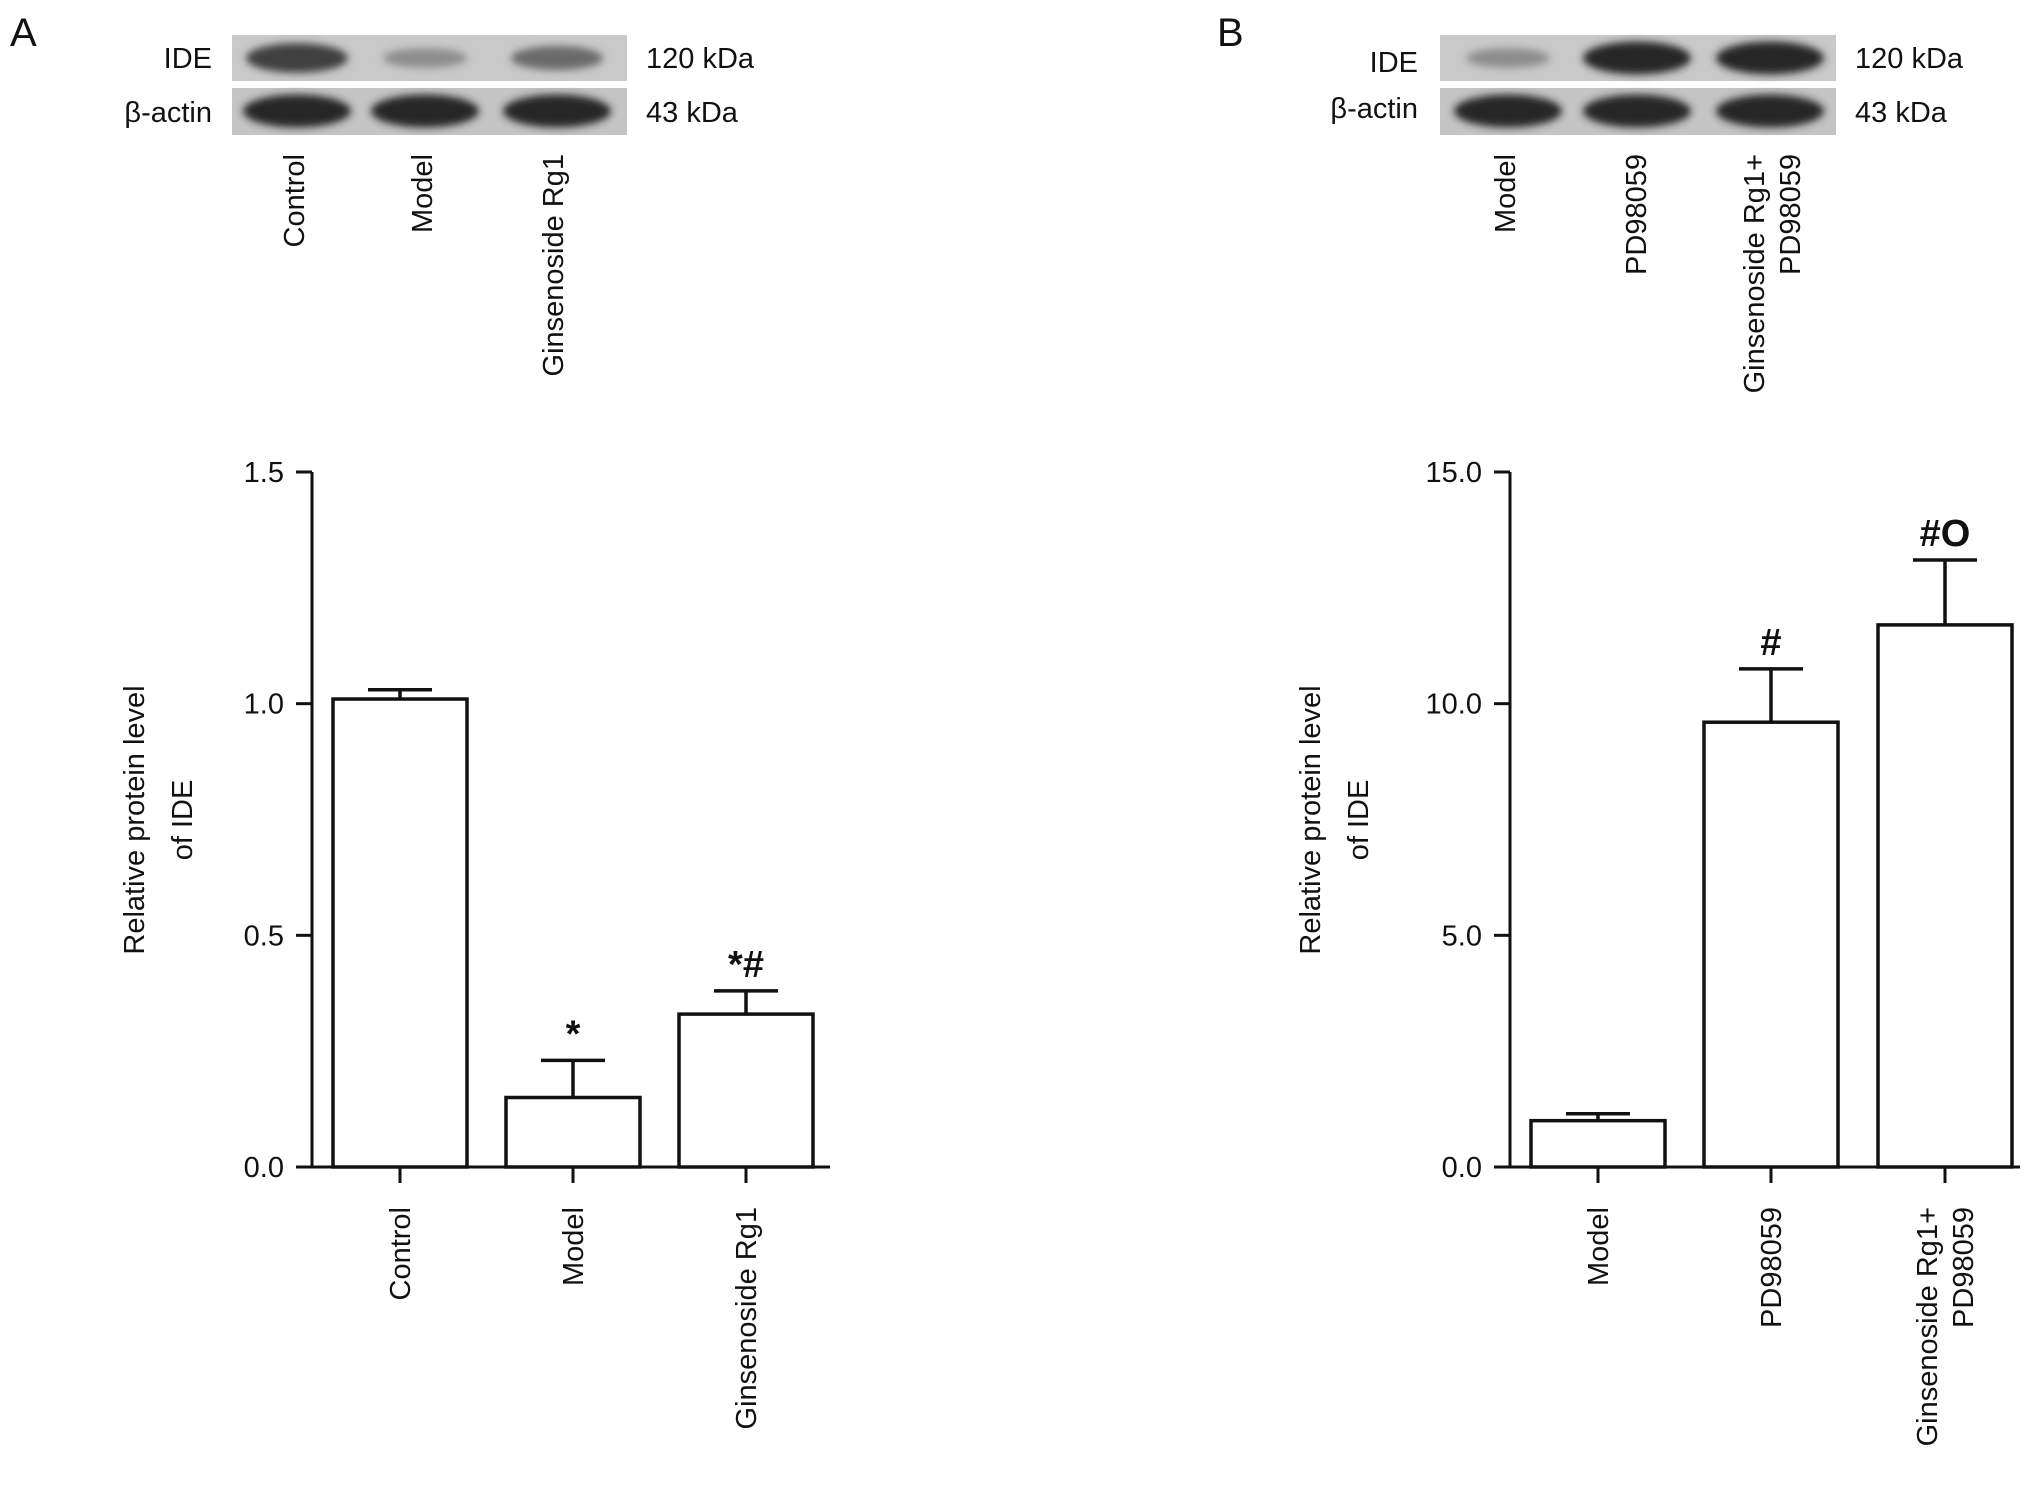 The height and width of the screenshot is (1496, 2032). I want to click on chart-a-category-label-2: Model, so click(574, 1246).